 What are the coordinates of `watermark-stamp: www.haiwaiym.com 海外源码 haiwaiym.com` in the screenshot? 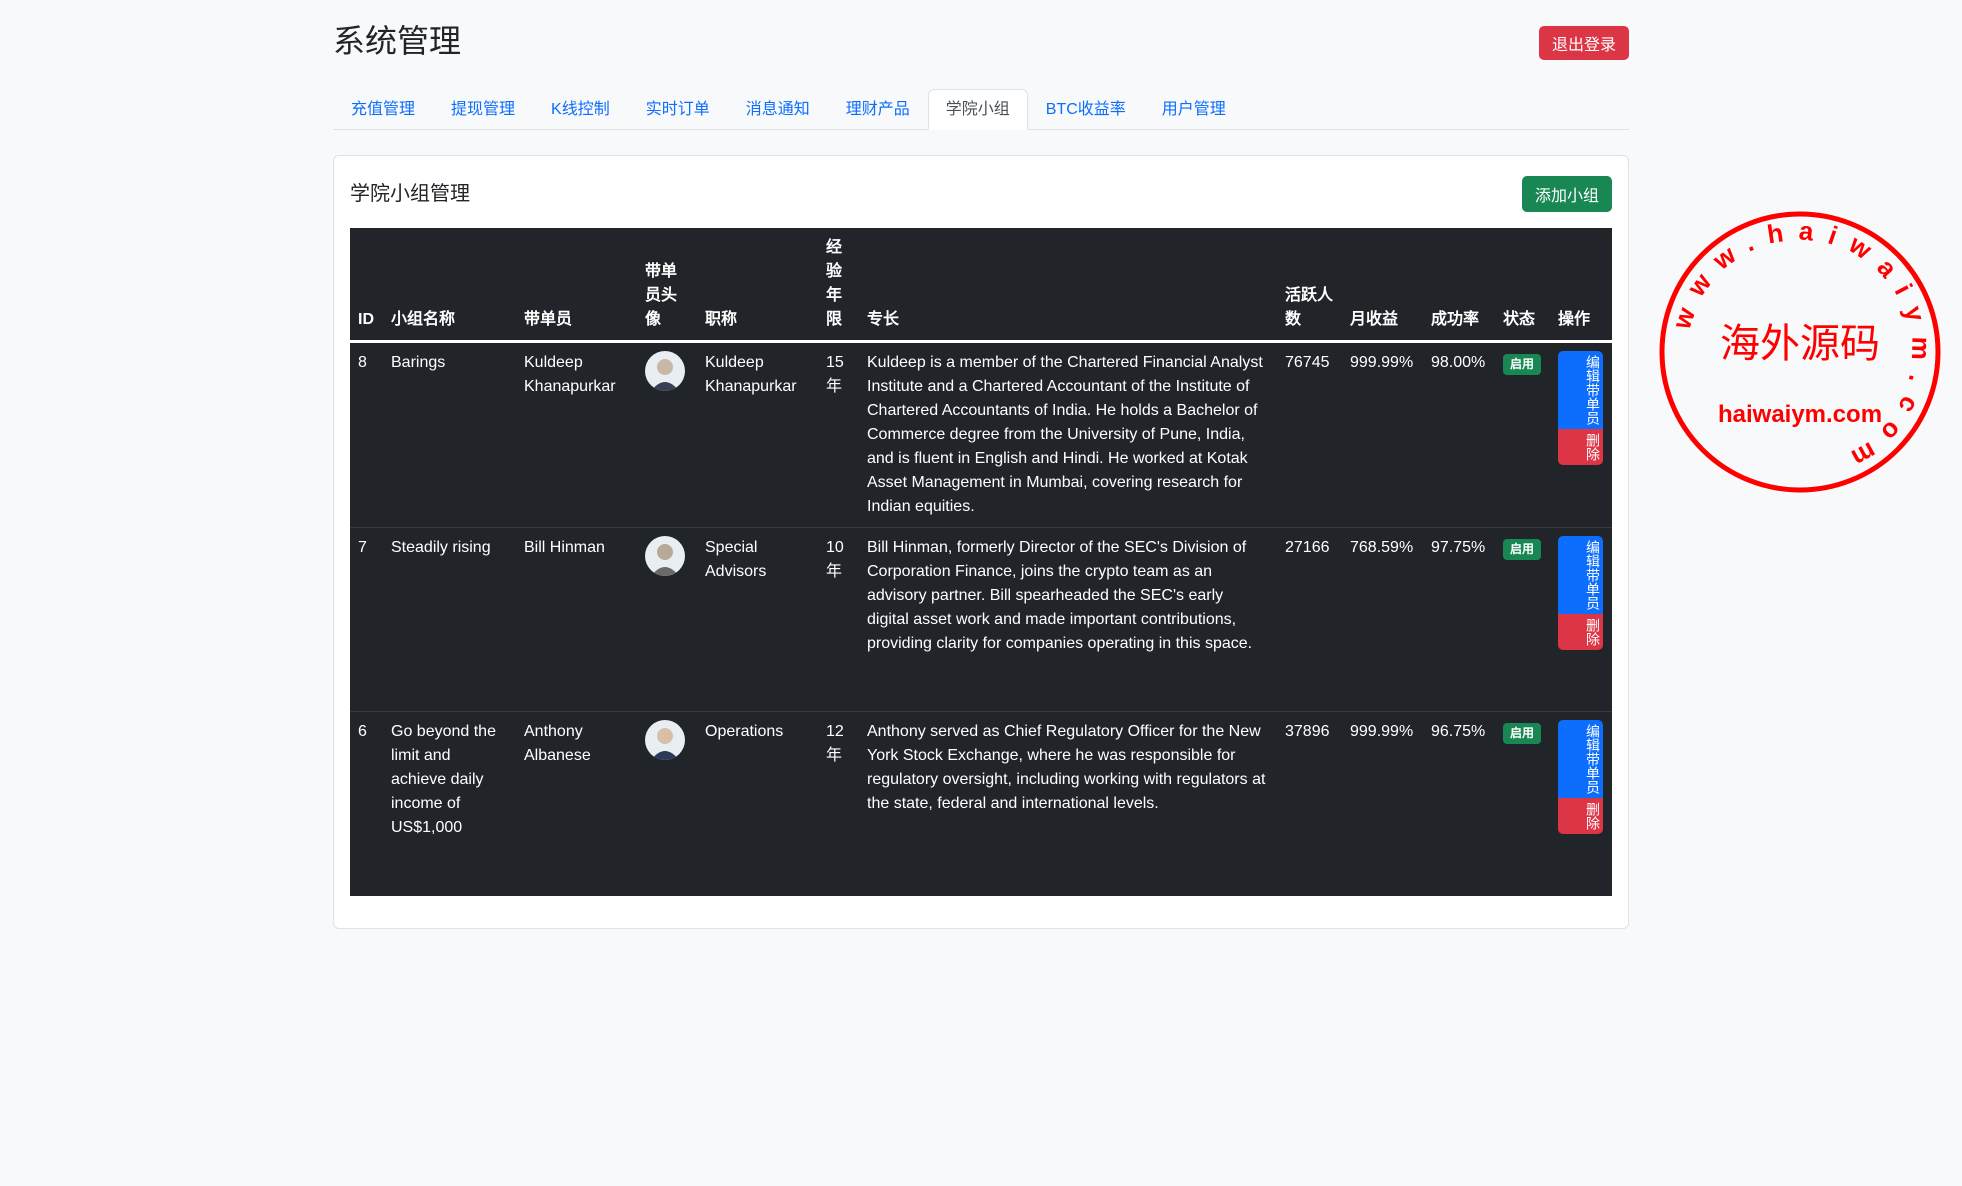 It's located at (1800, 352).